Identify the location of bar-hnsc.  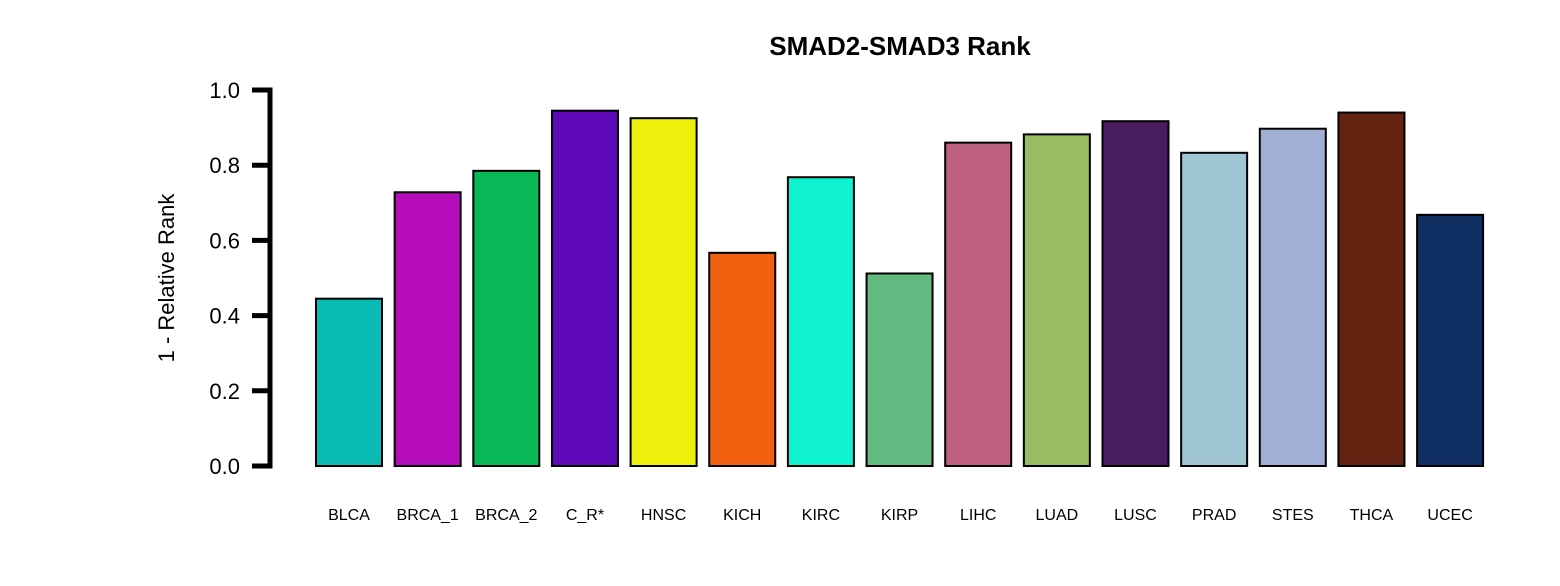
(663, 292).